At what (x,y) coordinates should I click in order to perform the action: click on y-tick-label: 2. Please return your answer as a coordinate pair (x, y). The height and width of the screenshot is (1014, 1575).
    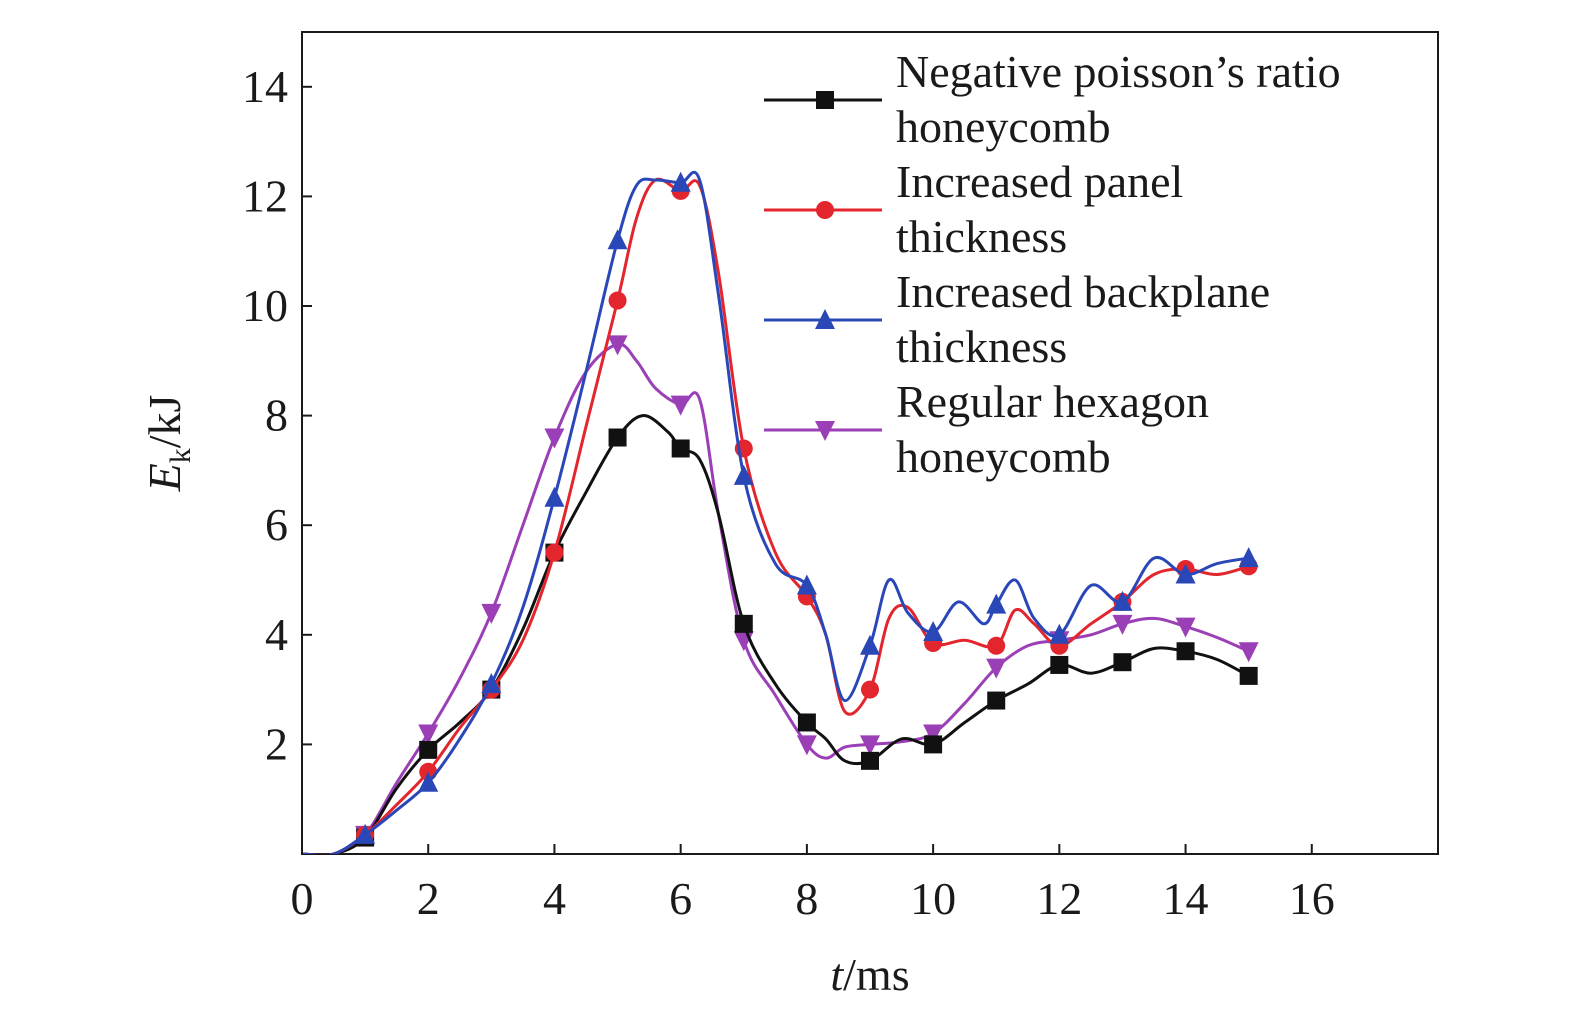
    Looking at the image, I should click on (276, 743).